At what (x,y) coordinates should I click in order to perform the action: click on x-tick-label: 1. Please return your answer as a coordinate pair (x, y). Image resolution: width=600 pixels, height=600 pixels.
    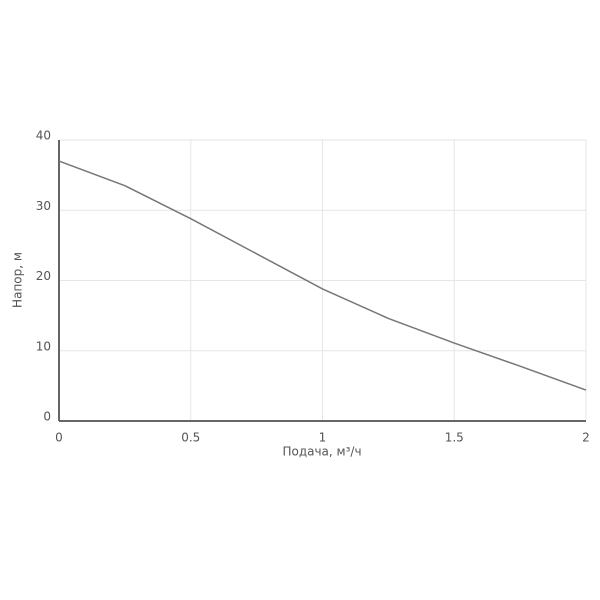
    Looking at the image, I should click on (323, 438).